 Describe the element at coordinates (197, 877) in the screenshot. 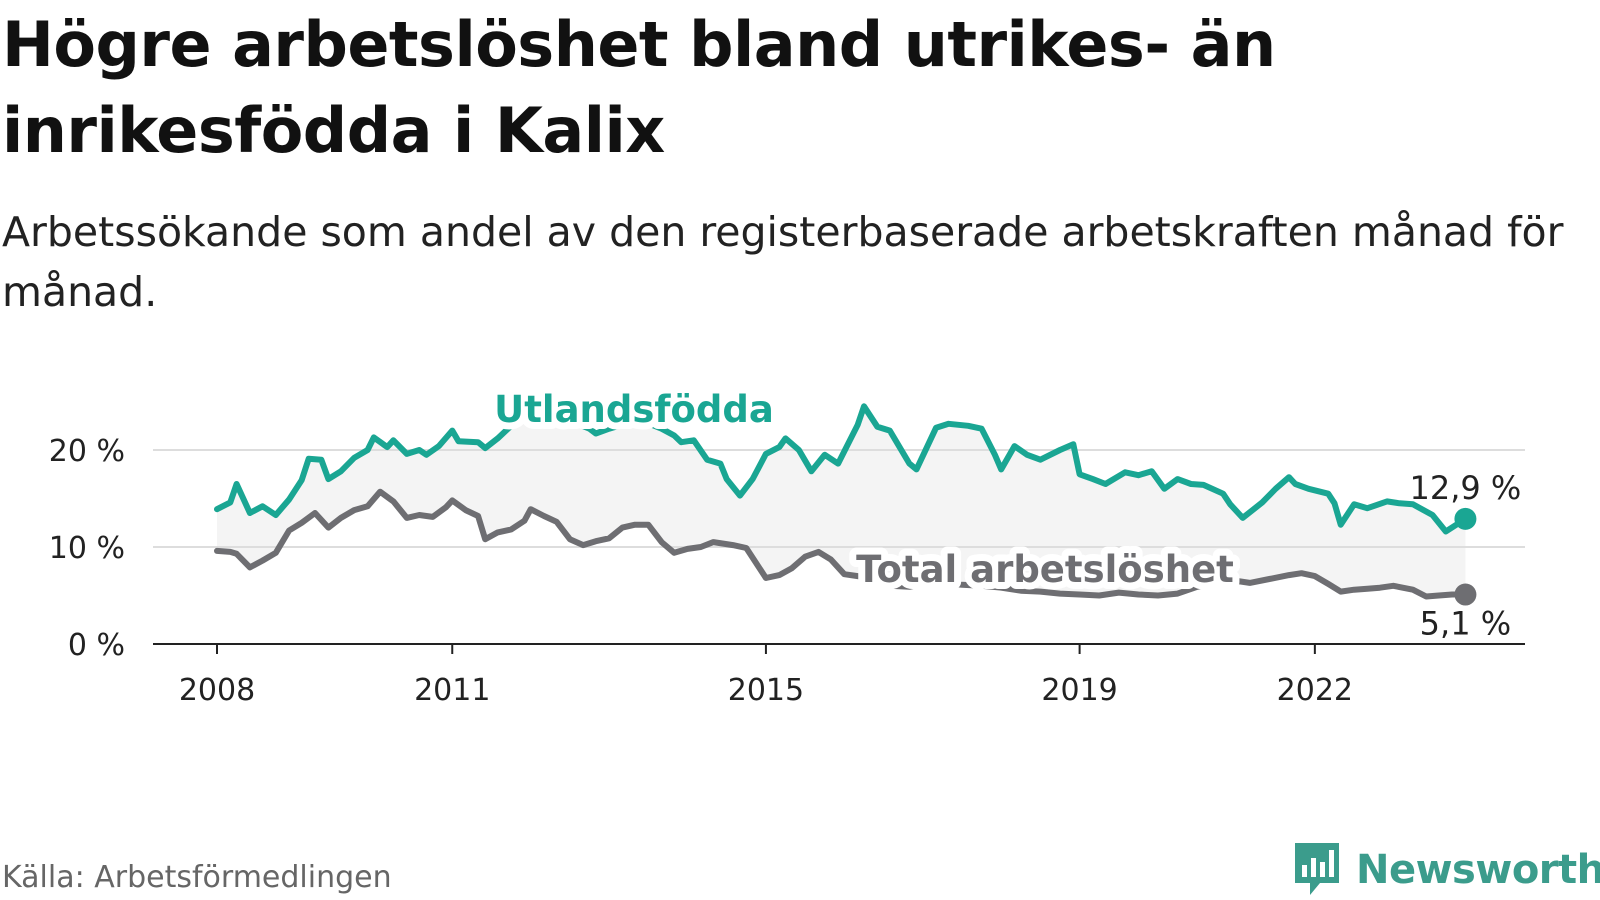

I see `source-note: Källa: Arbetsförmedlingen` at that location.